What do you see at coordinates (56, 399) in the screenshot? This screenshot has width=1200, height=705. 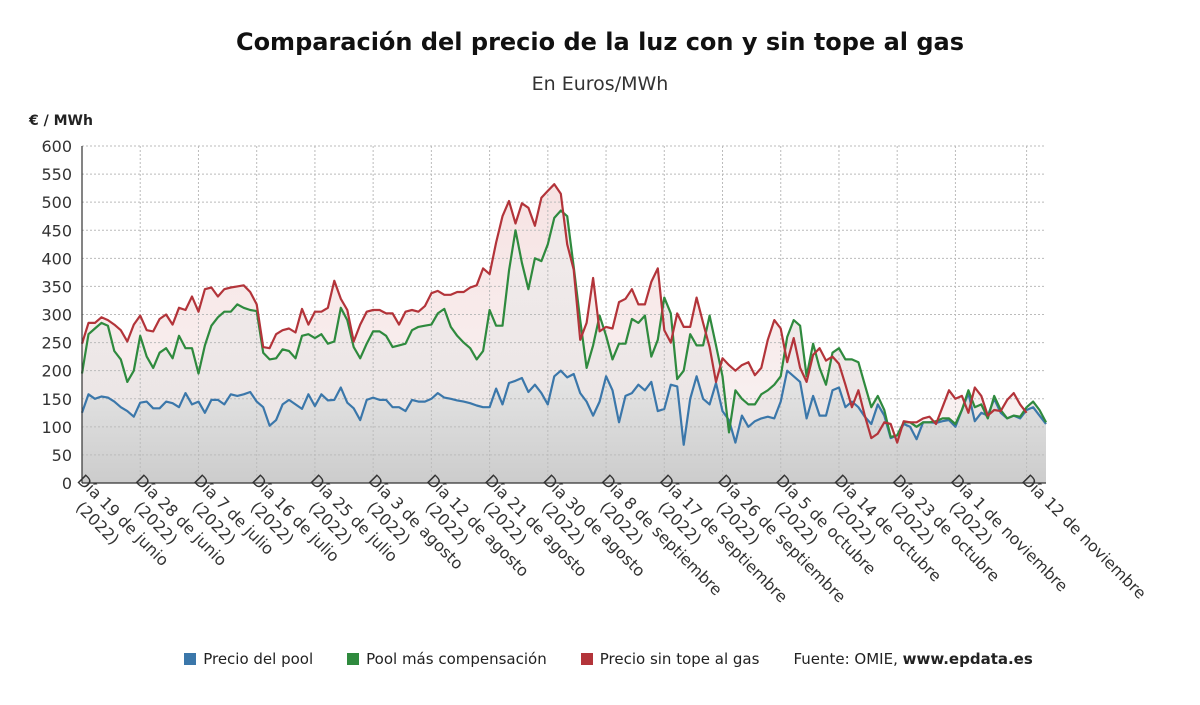 I see `y-tick-label: 150` at bounding box center [56, 399].